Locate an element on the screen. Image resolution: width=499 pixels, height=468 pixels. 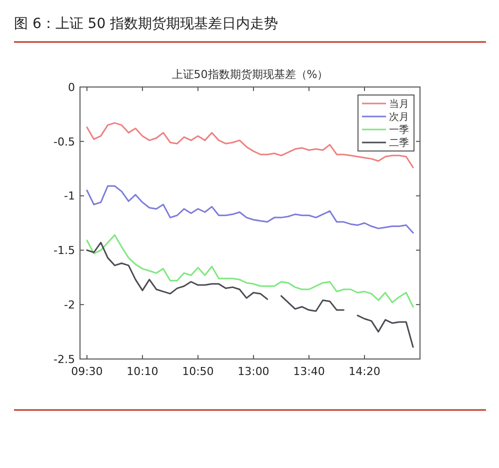
y-tick-label: -2.5 is located at coordinates (64, 359).